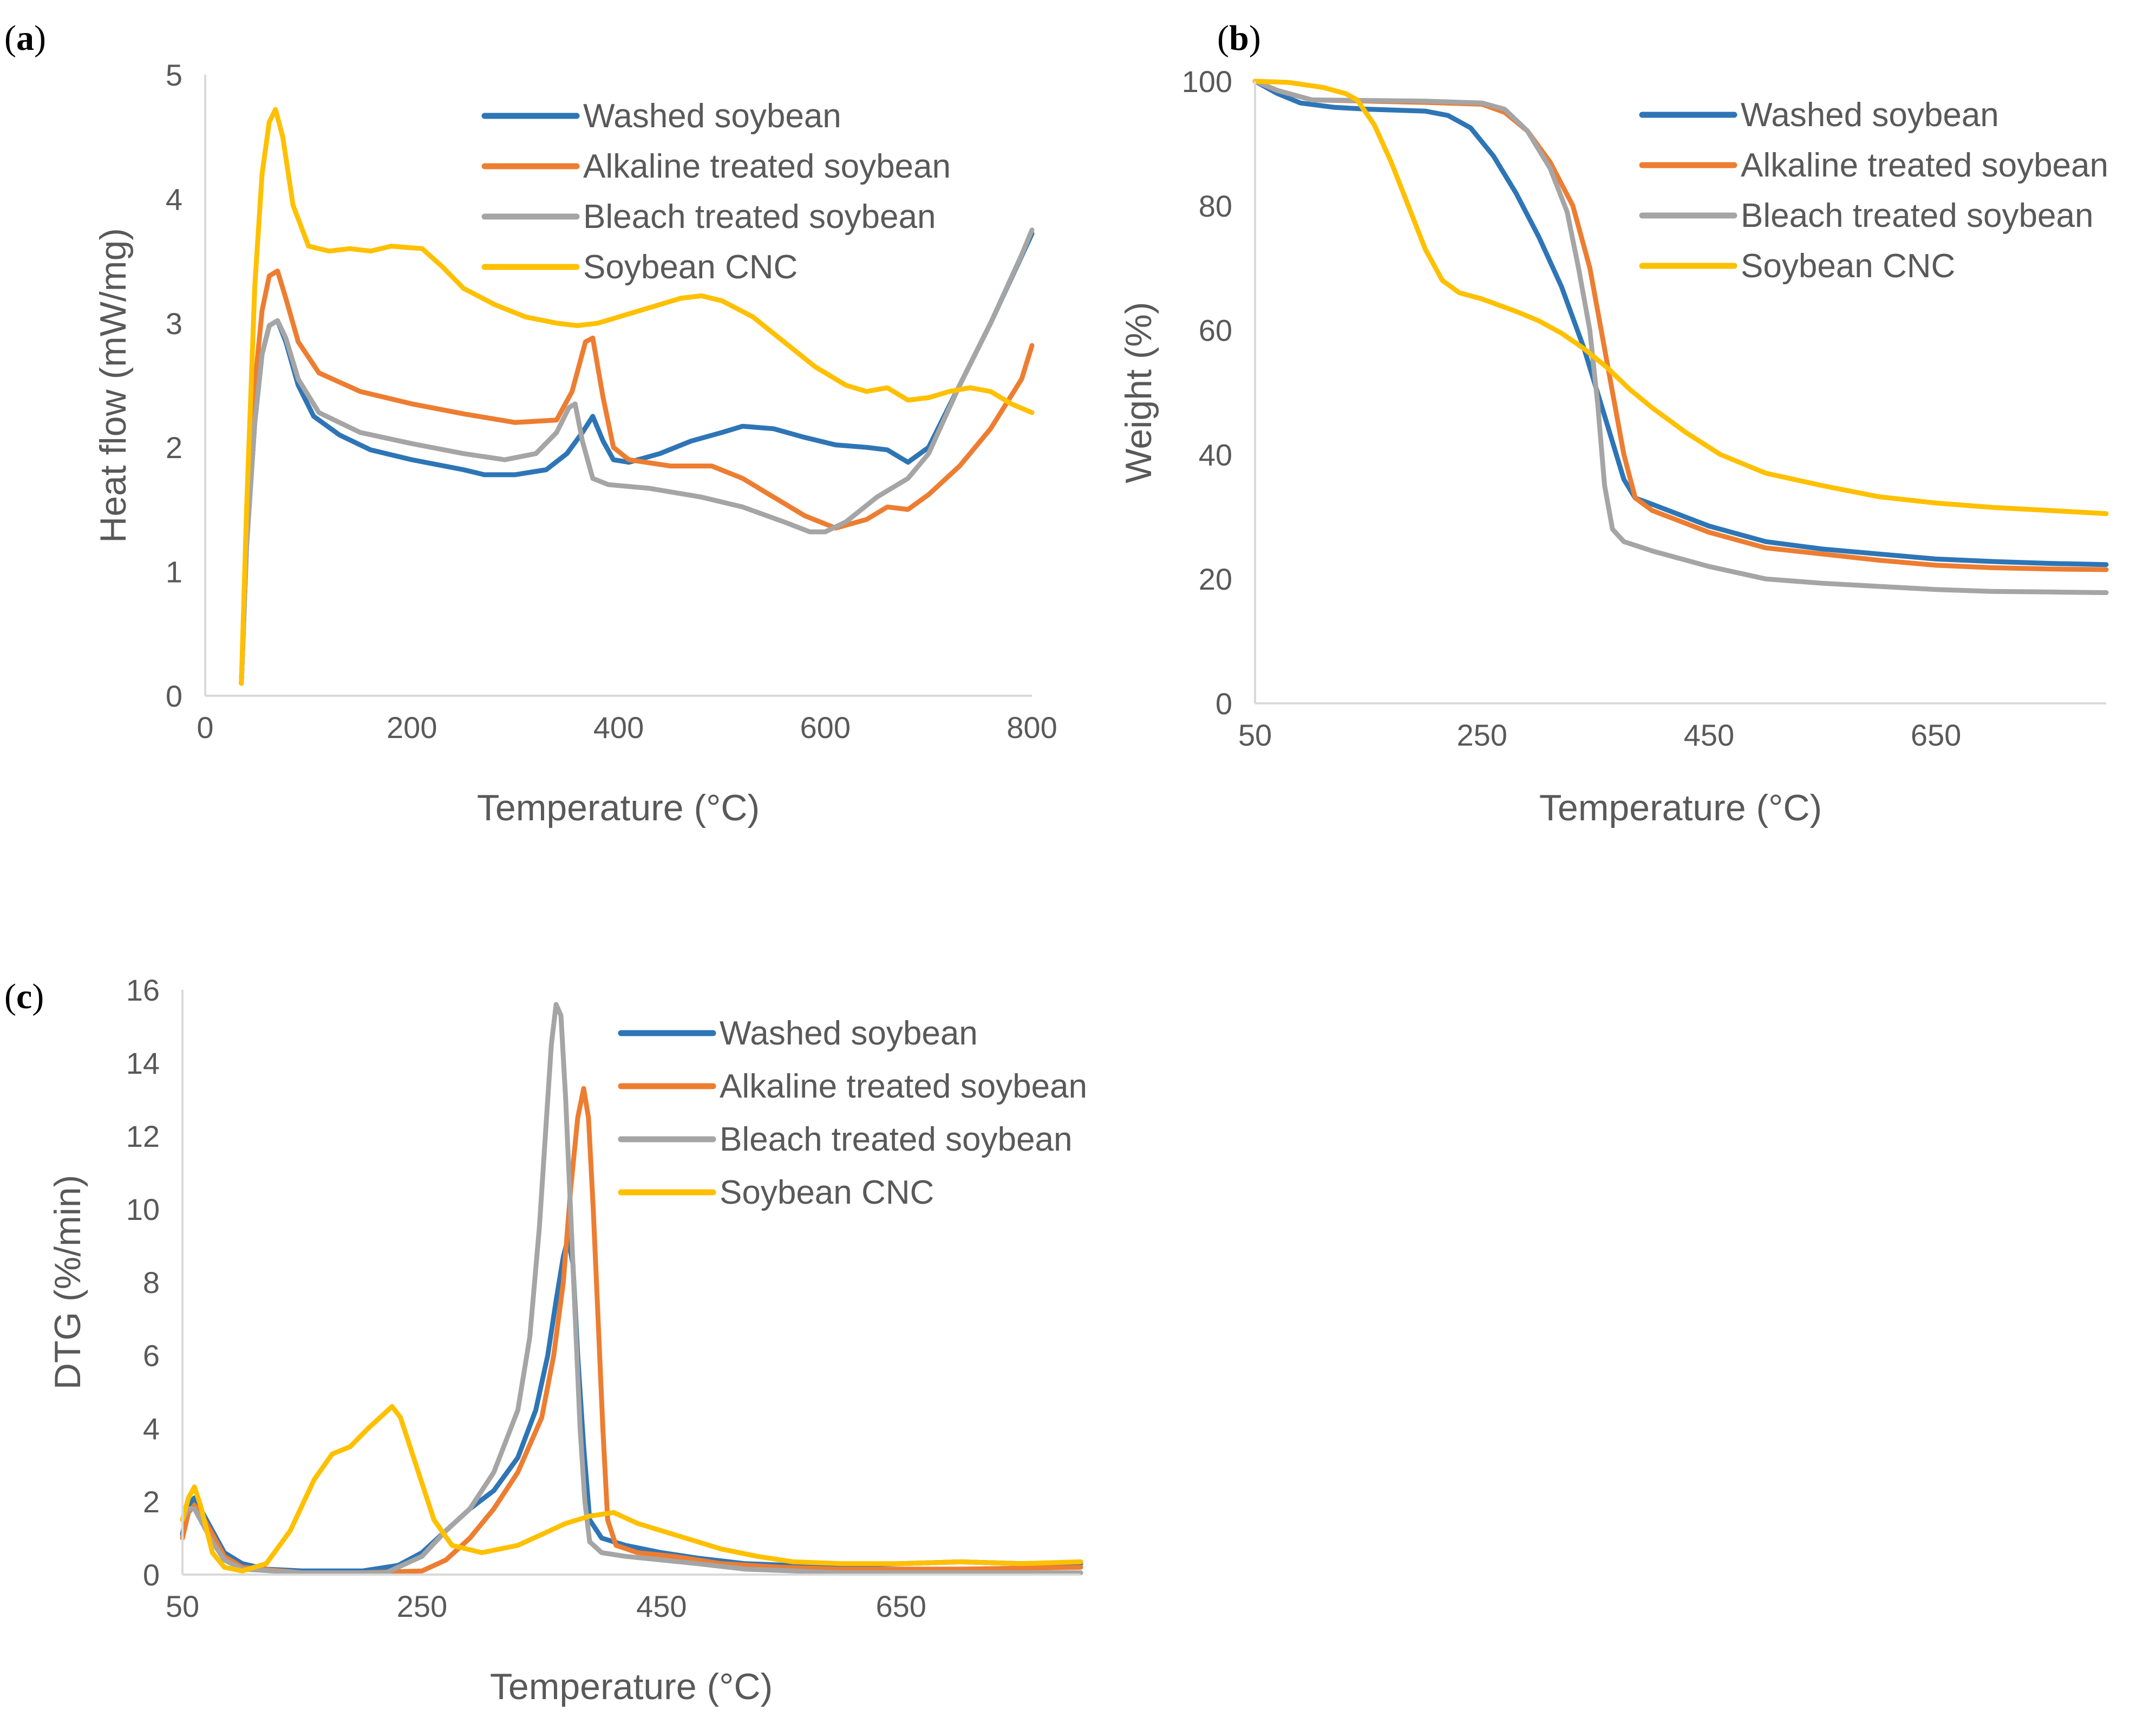 Image resolution: width=2156 pixels, height=1717 pixels. Describe the element at coordinates (151, 1502) in the screenshot. I see `y-tick-label-c: 2` at that location.